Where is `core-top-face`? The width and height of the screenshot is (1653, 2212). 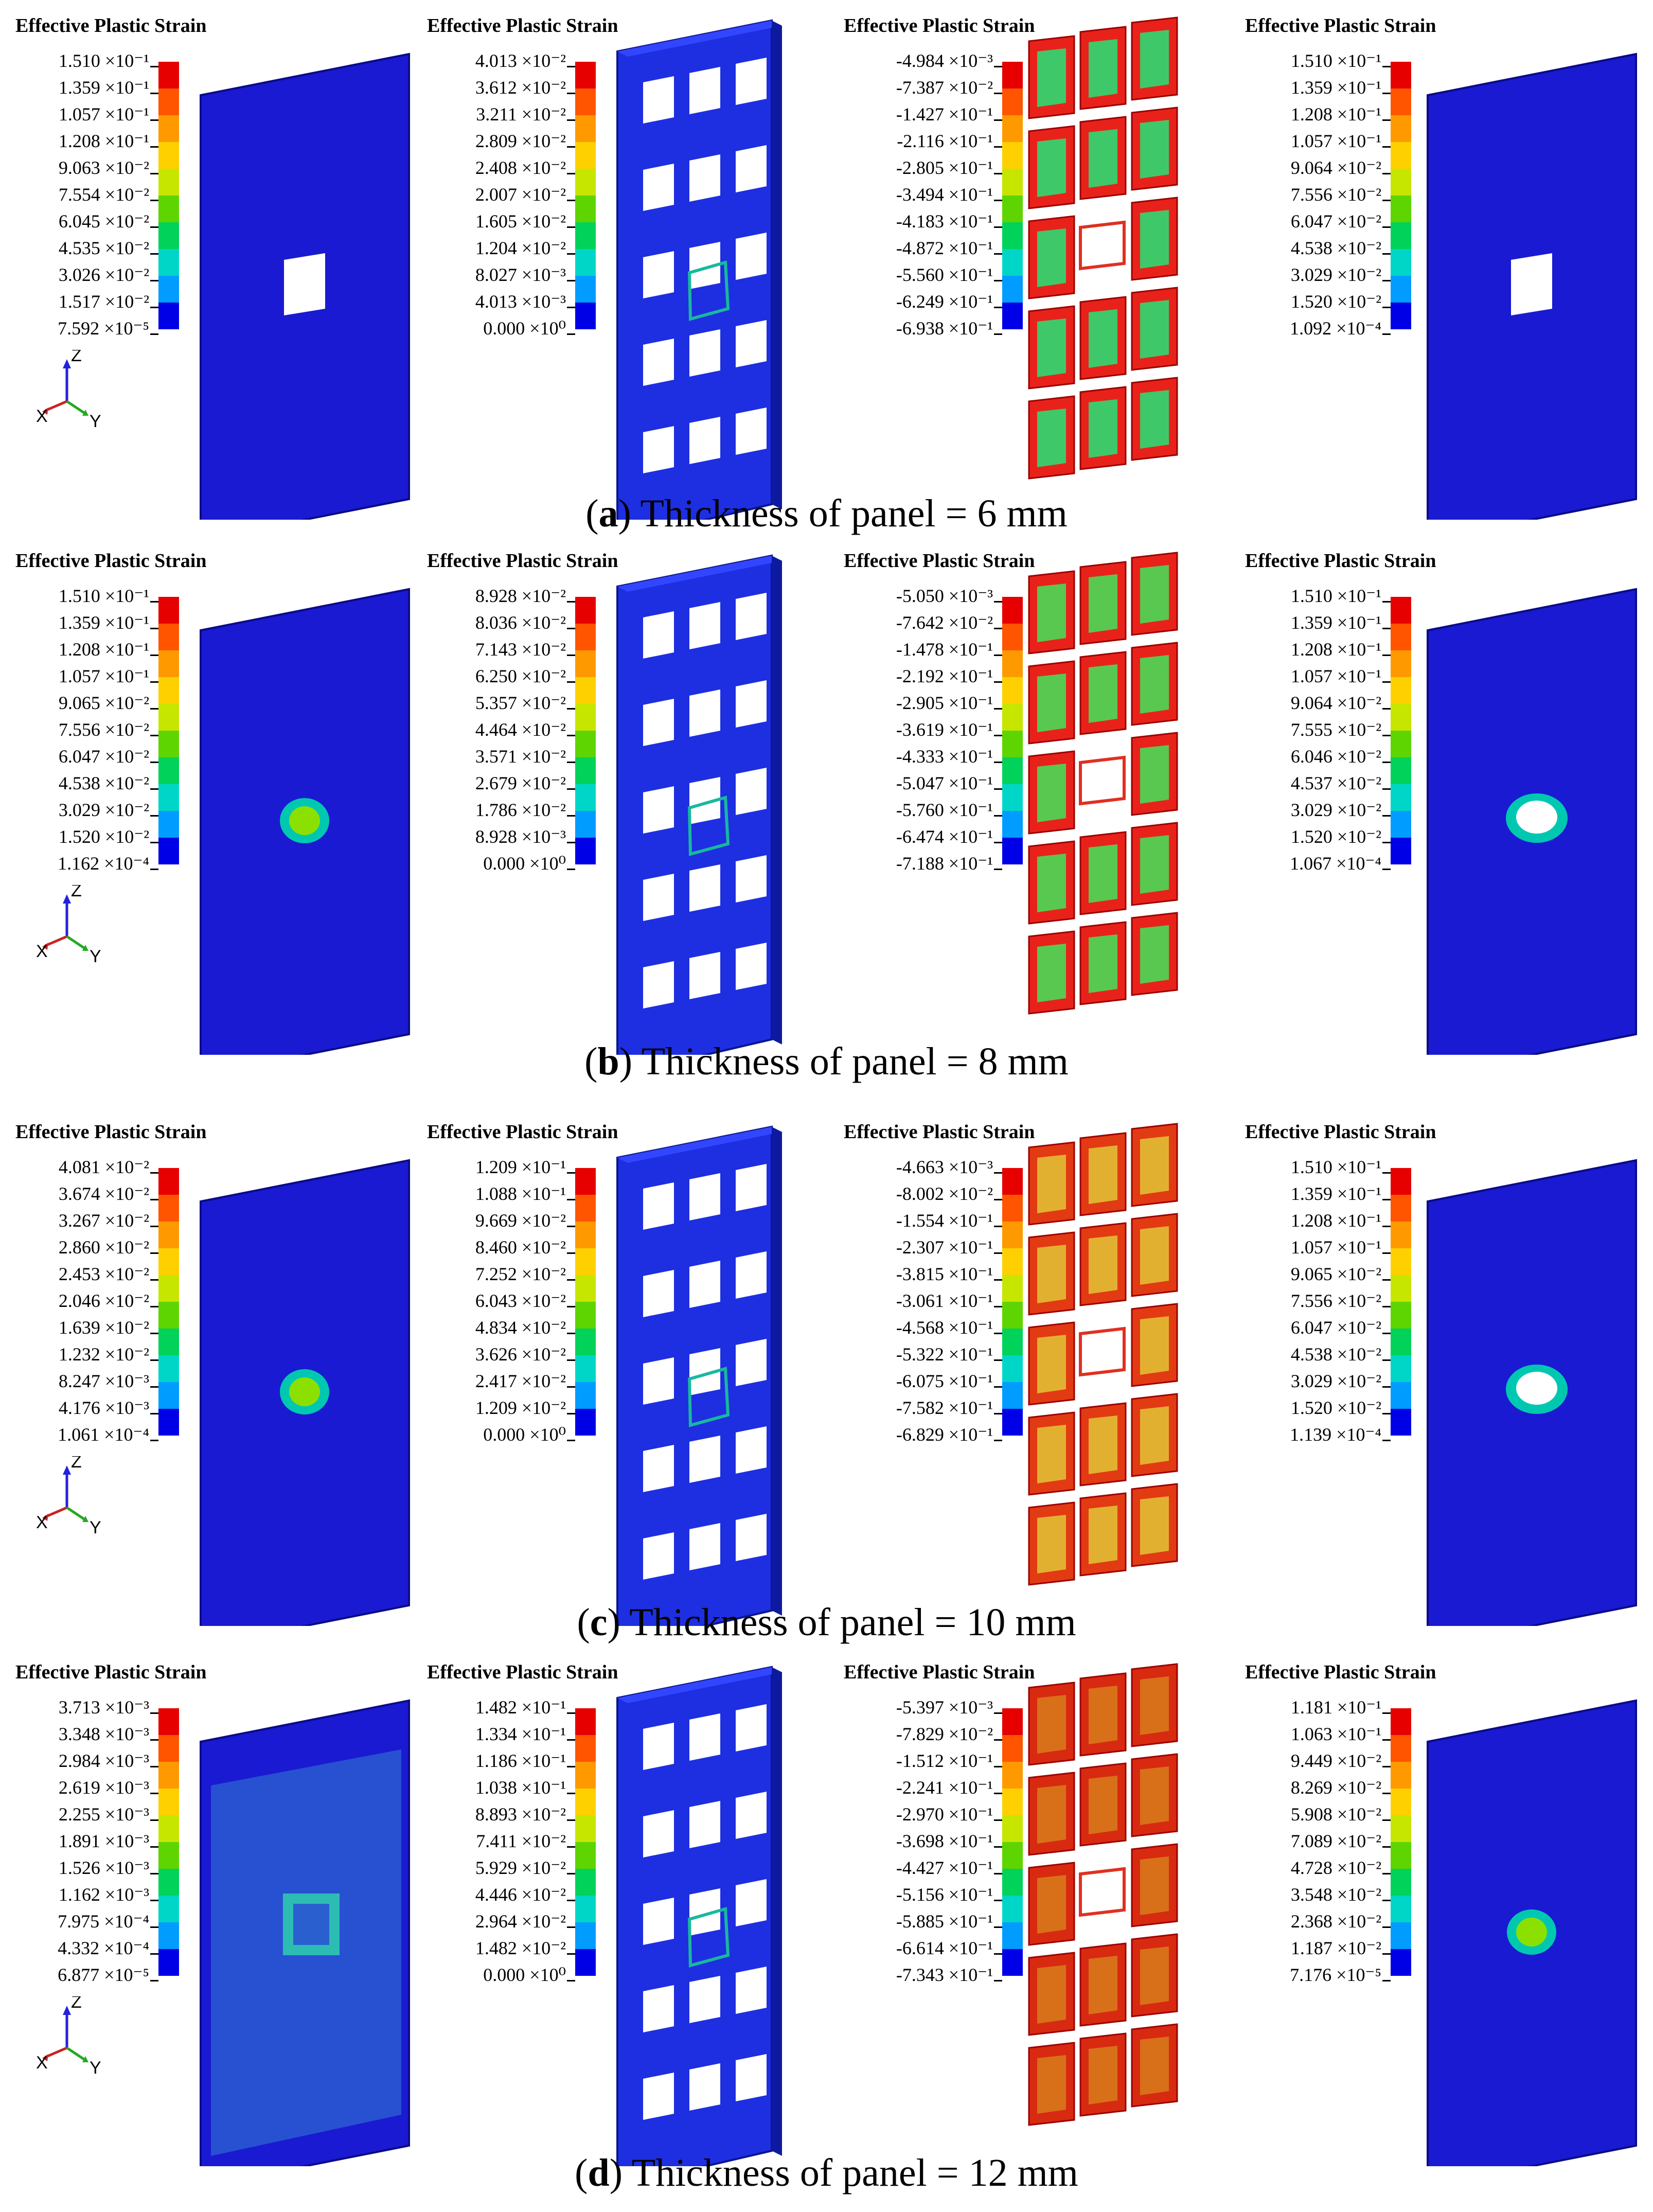
core-top-face is located at coordinates (699, 1685).